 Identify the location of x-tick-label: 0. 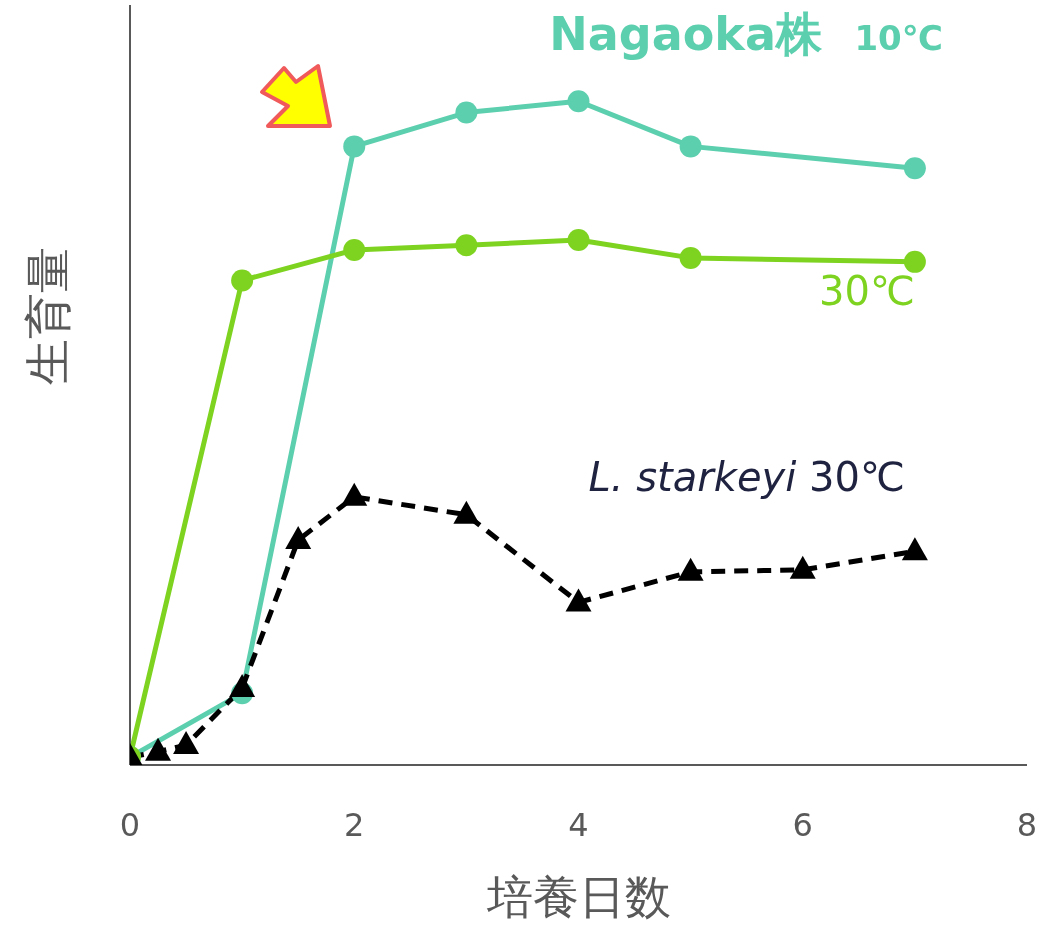
(130, 824).